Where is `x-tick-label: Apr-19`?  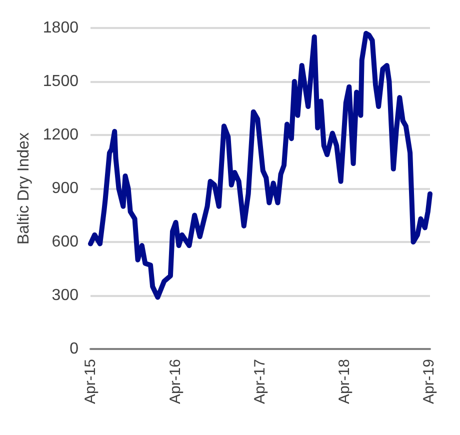
x-tick-label: Apr-19 is located at coordinates (429, 381).